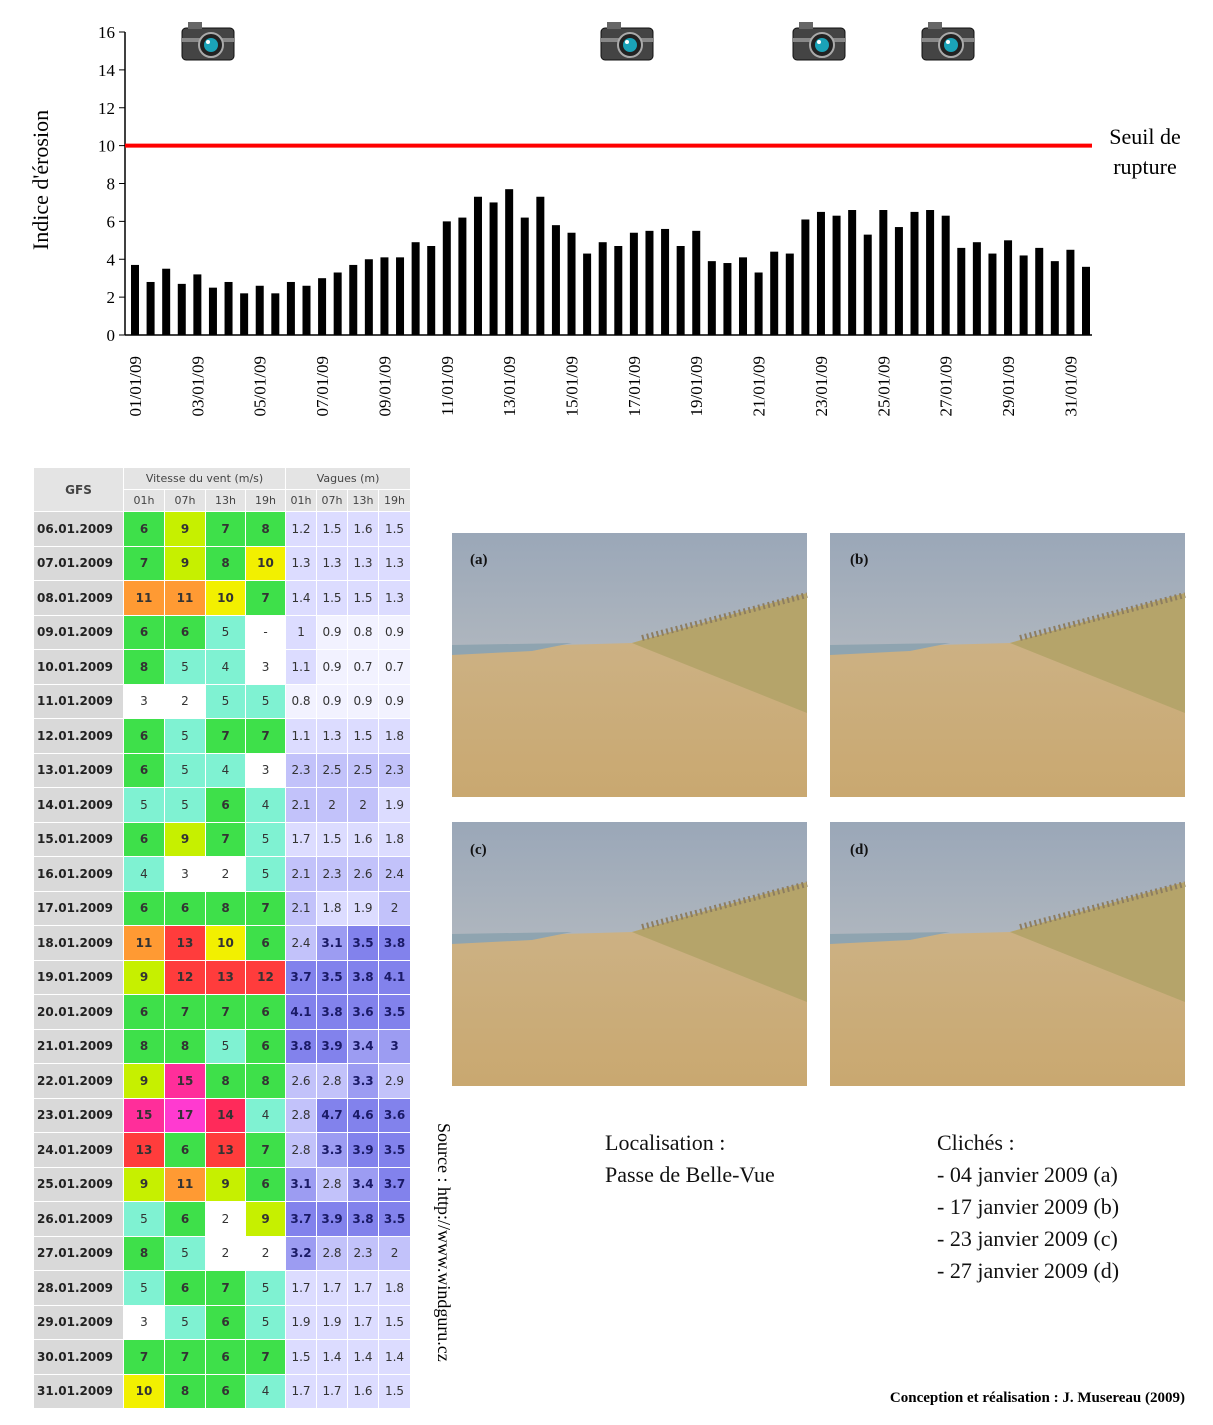 The width and height of the screenshot is (1213, 1425). I want to click on camera-icon, so click(819, 41).